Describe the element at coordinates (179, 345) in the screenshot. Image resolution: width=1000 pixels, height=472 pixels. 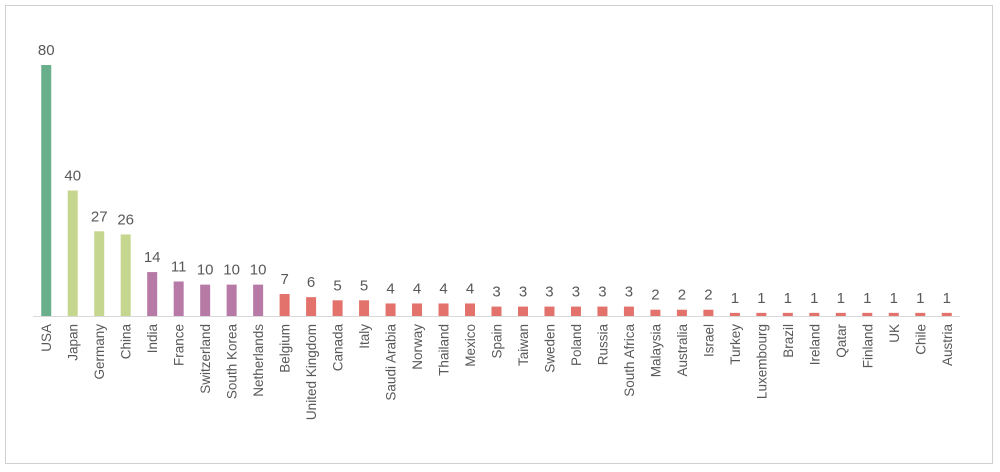
I see `category-label: France` at that location.